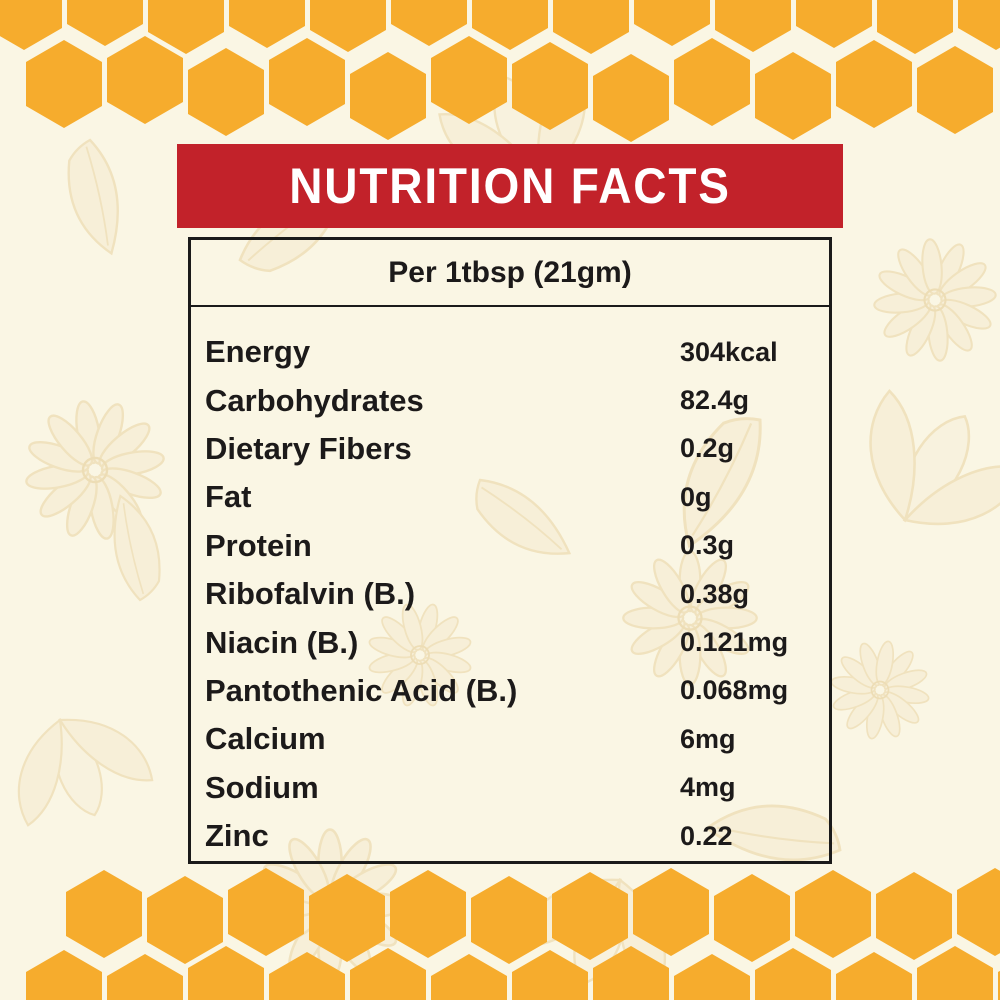  I want to click on nutrient-label: Fat, so click(228, 497).